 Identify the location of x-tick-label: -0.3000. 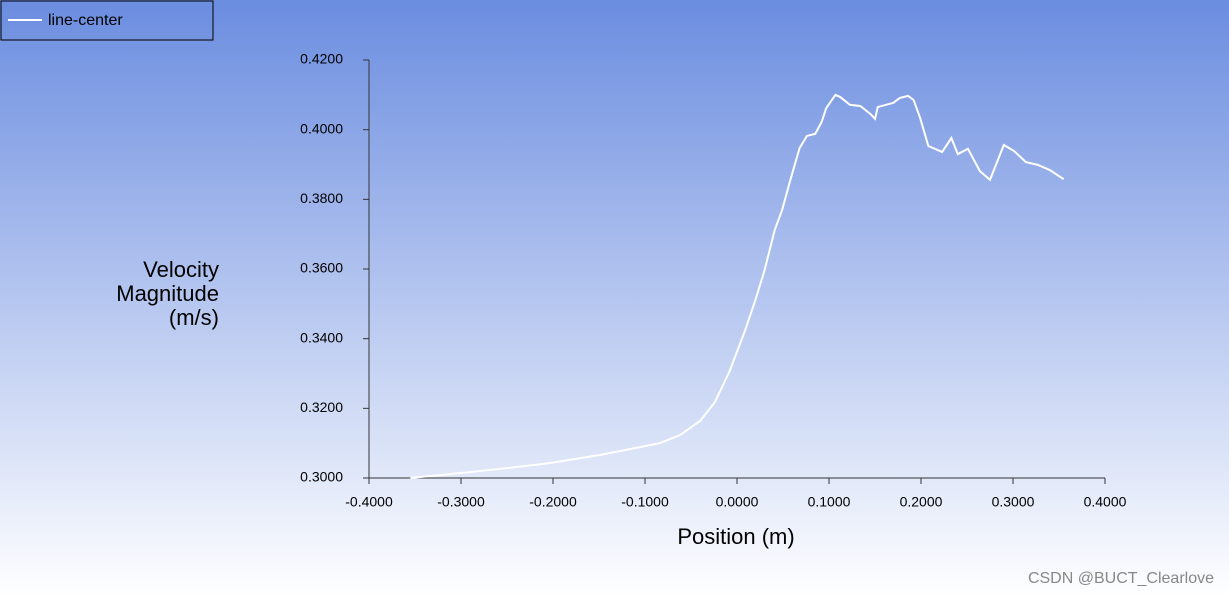
(461, 502).